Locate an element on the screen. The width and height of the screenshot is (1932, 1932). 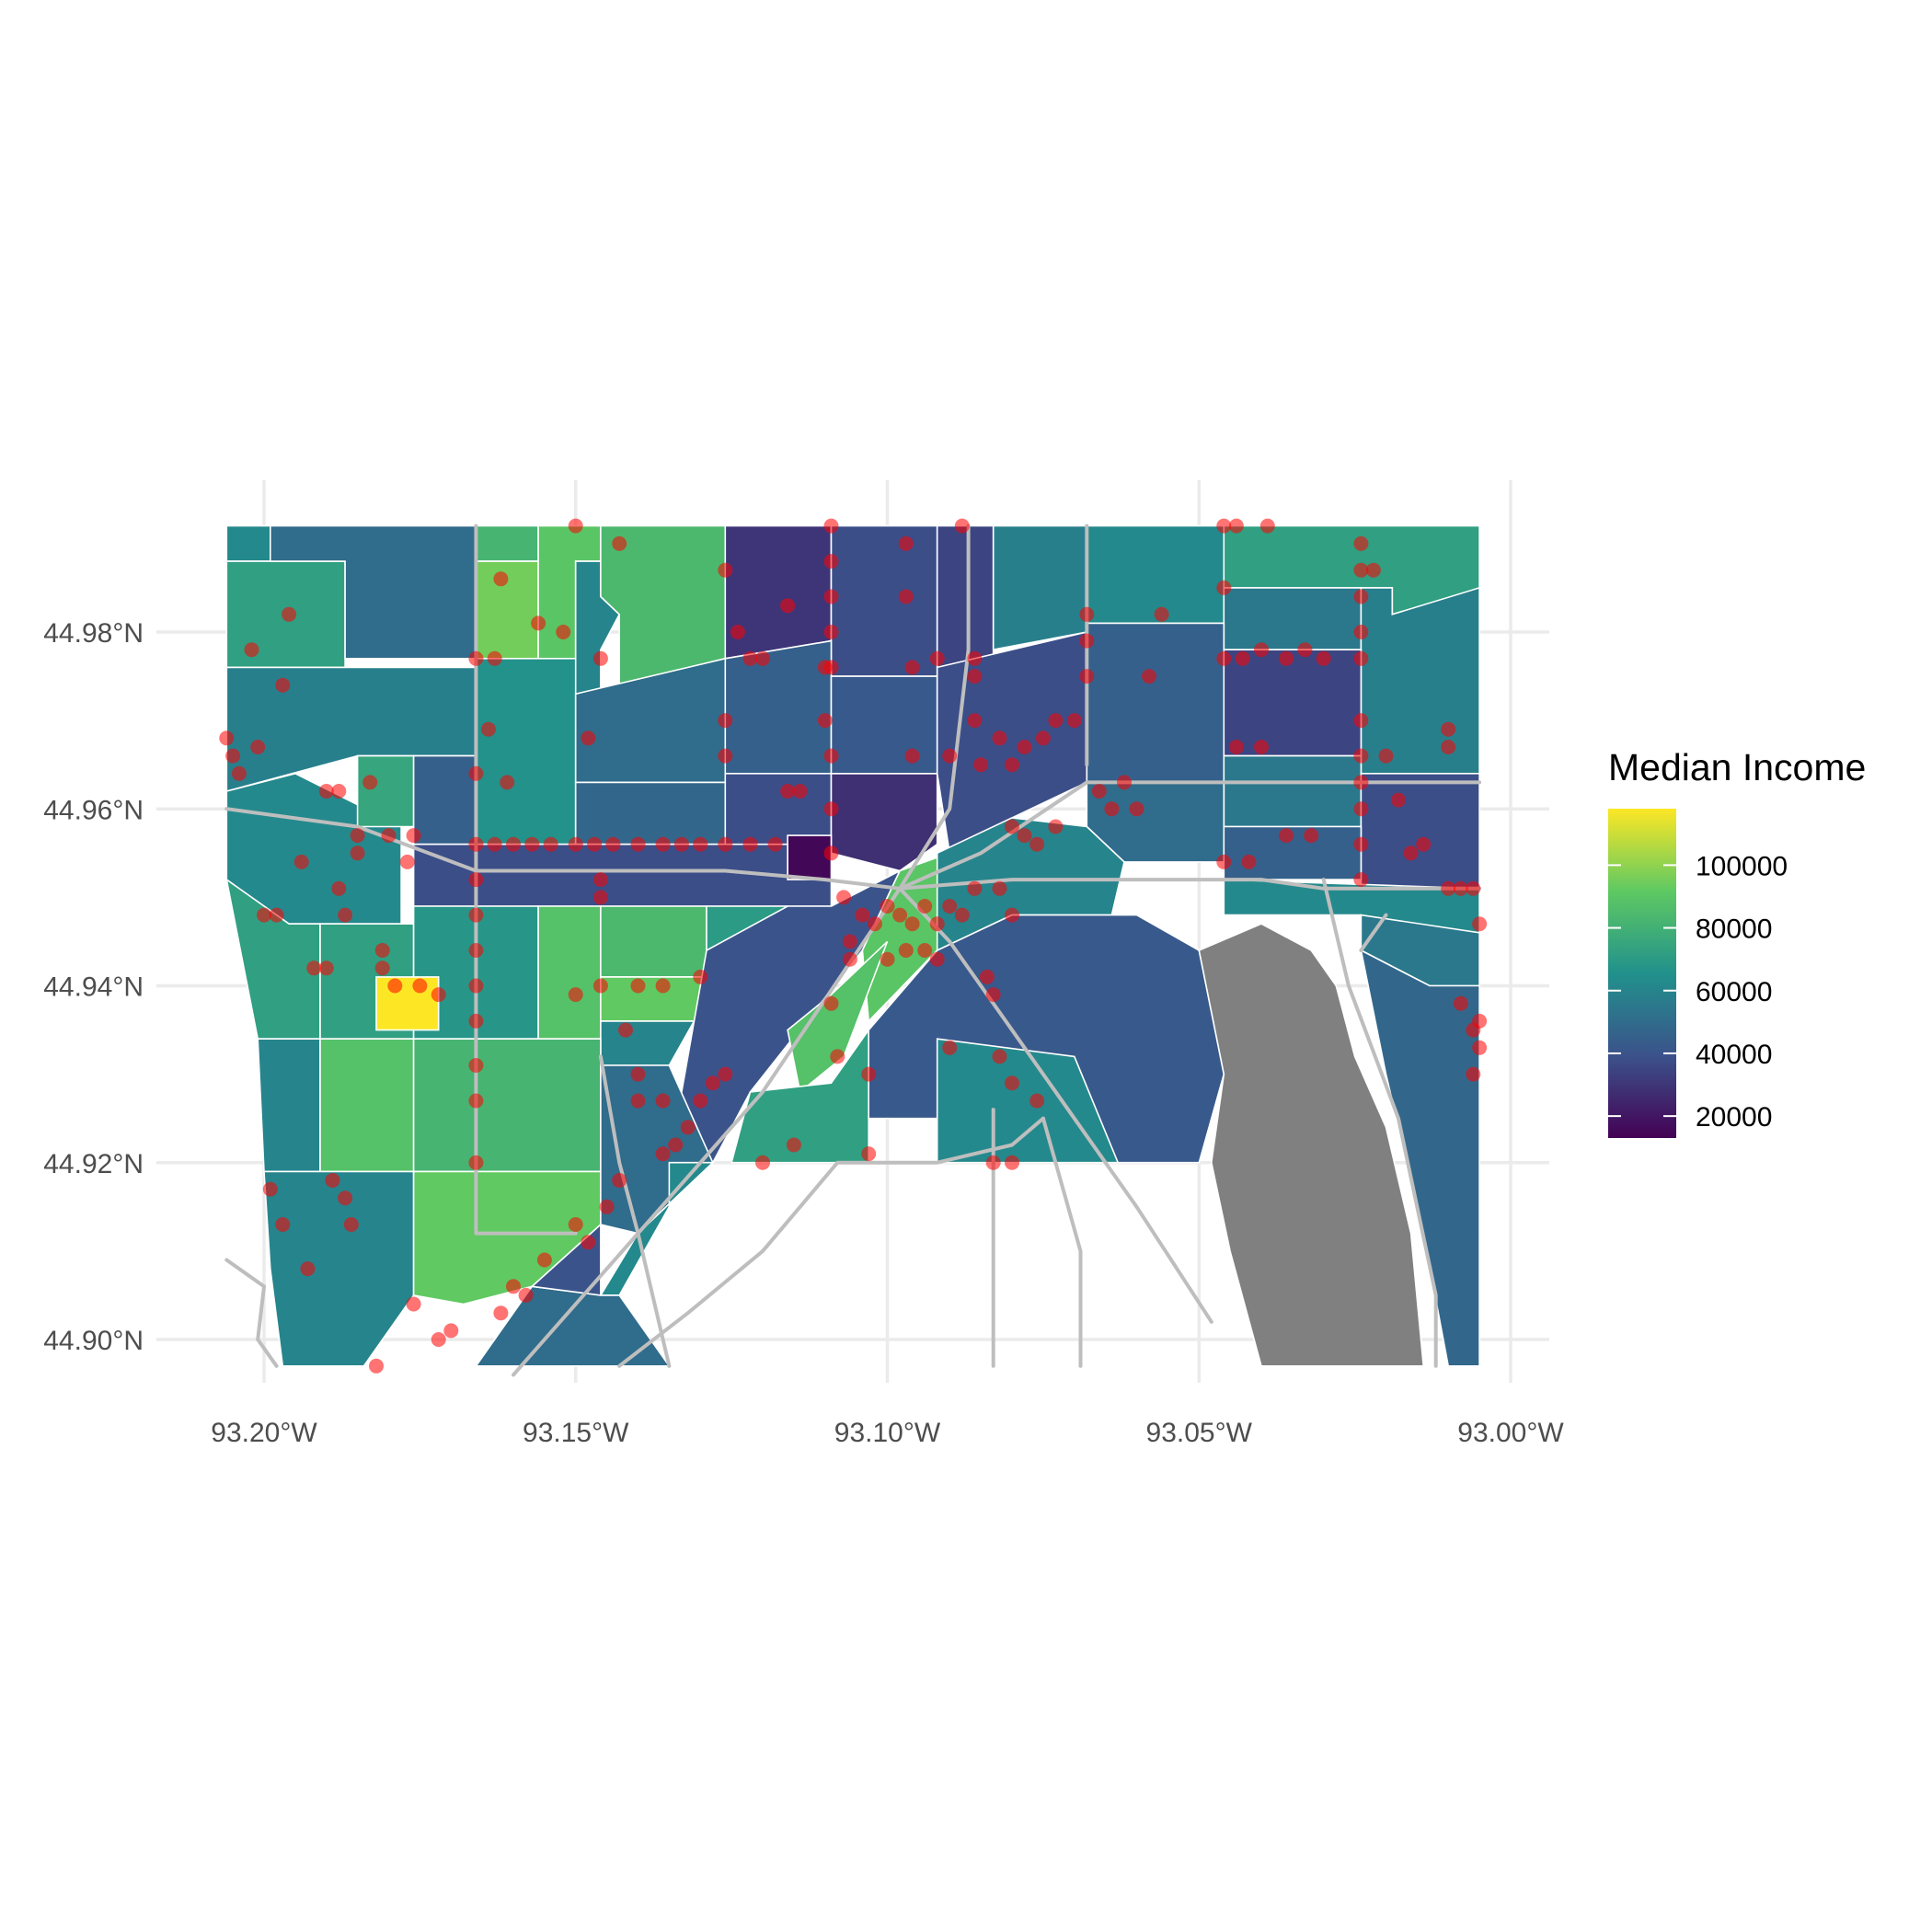
x-tick-label: 93.00°W is located at coordinates (1510, 1433).